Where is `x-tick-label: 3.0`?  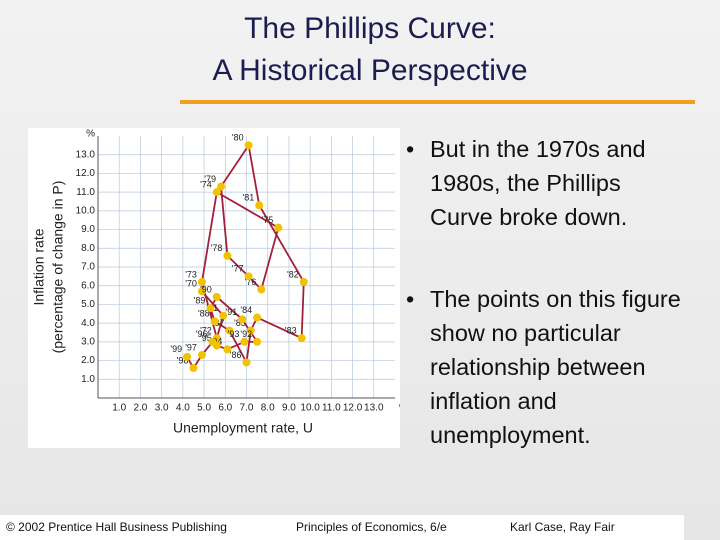
x-tick-label: 3.0 is located at coordinates (162, 408).